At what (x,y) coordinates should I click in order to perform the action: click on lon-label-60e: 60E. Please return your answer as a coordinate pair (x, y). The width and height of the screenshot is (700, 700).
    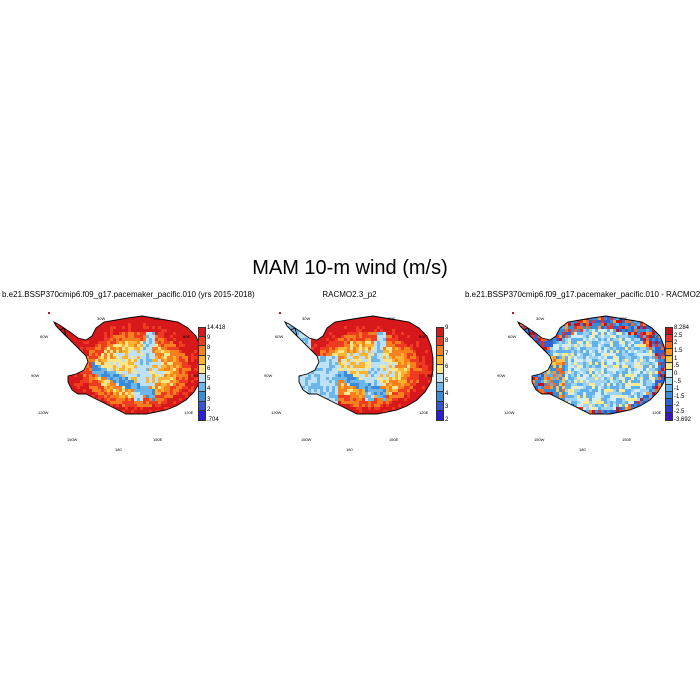
    Looking at the image, I should click on (187, 336).